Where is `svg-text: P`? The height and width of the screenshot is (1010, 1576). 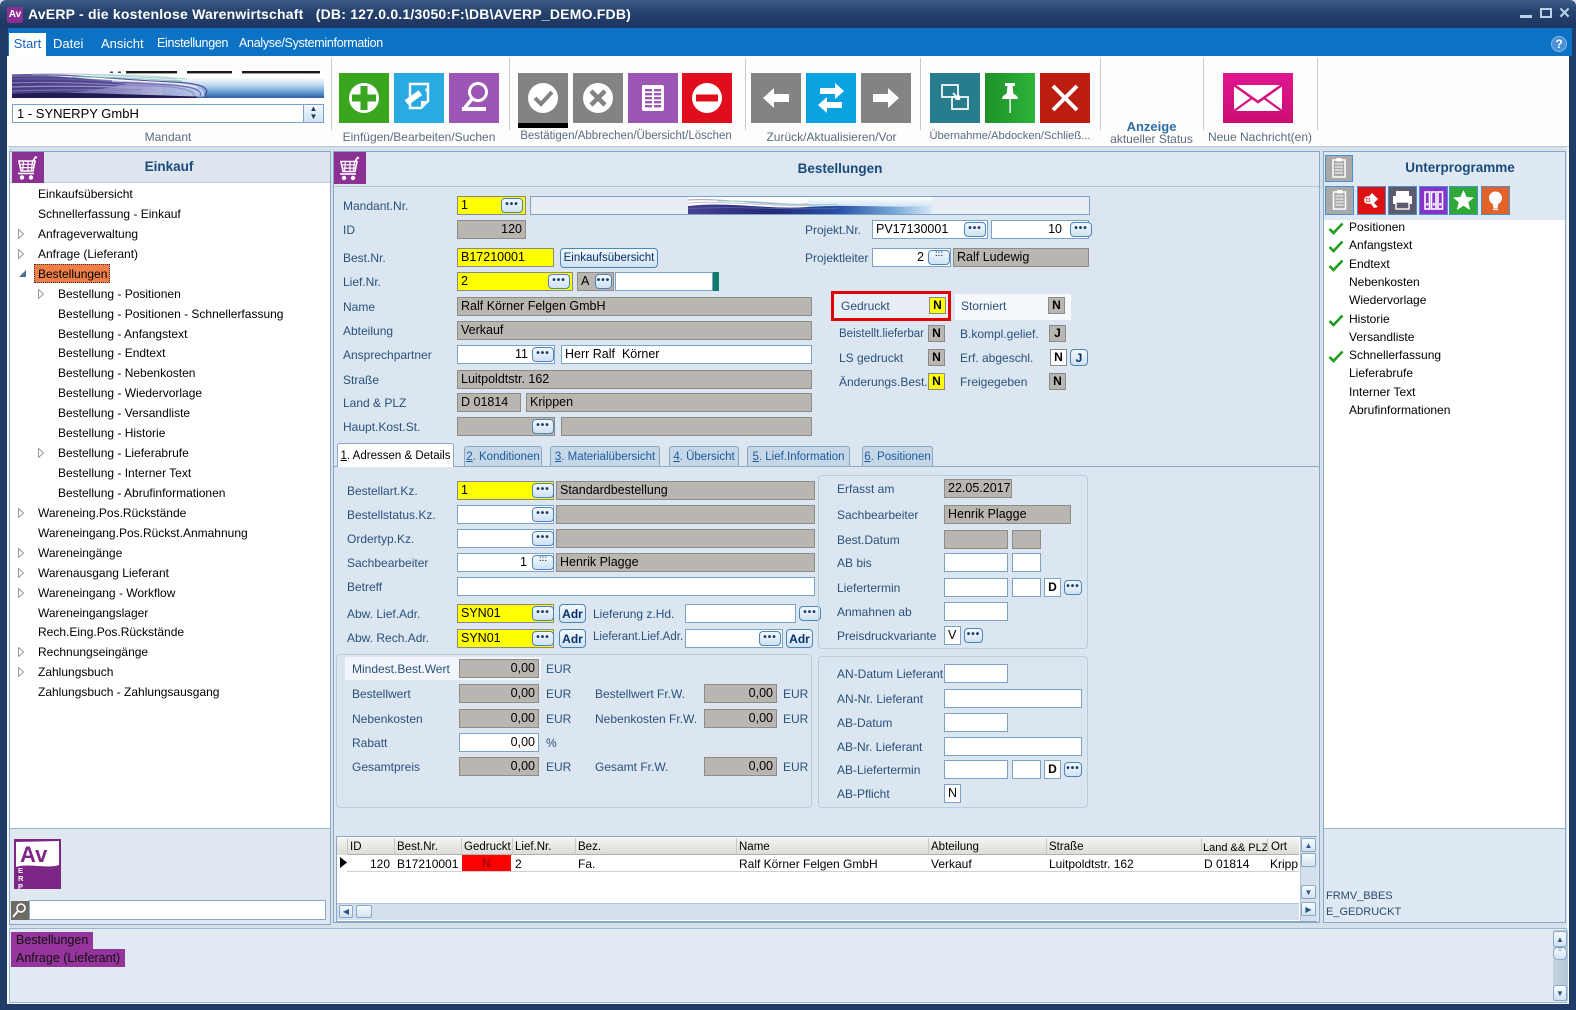
svg-text: P is located at coordinates (20, 885).